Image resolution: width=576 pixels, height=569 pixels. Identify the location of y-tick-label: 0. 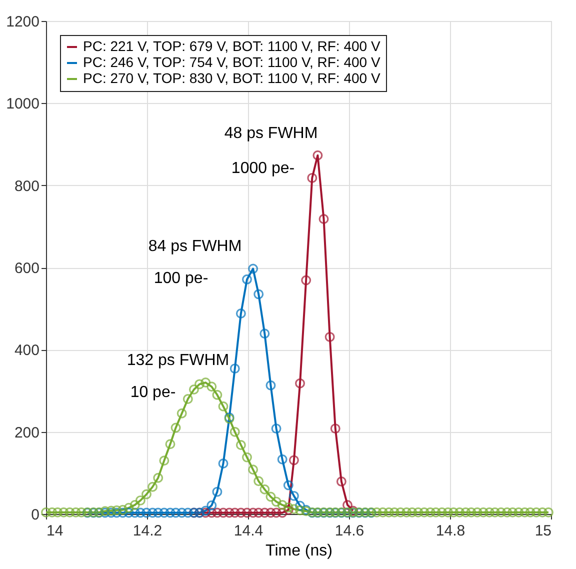
(35, 515).